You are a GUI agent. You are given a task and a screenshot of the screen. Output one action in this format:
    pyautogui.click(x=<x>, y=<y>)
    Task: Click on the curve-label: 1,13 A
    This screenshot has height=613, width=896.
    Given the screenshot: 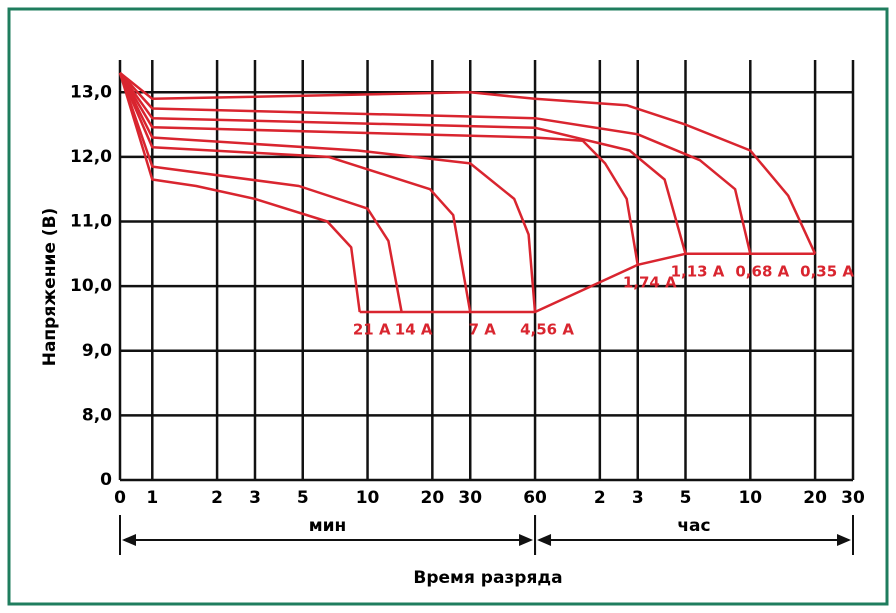 What is the action you would take?
    pyautogui.click(x=698, y=271)
    